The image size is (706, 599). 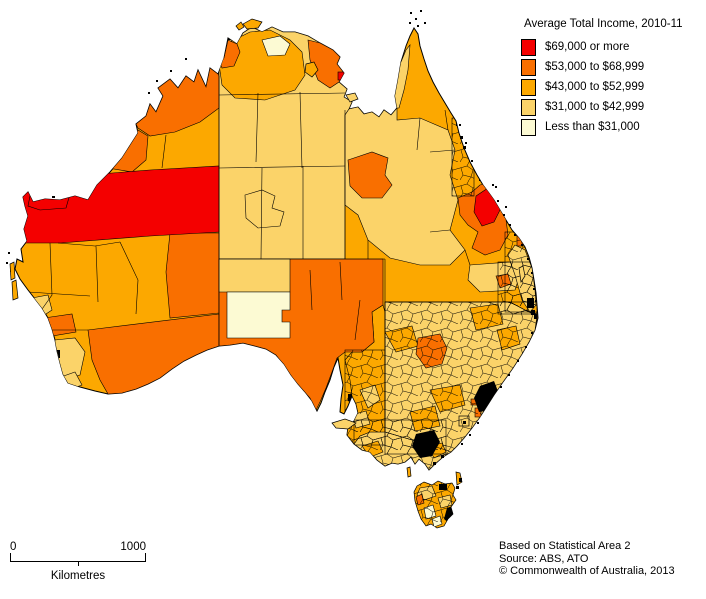 What do you see at coordinates (258, 187) in the screenshot?
I see `income-class-under-31k-regions` at bounding box center [258, 187].